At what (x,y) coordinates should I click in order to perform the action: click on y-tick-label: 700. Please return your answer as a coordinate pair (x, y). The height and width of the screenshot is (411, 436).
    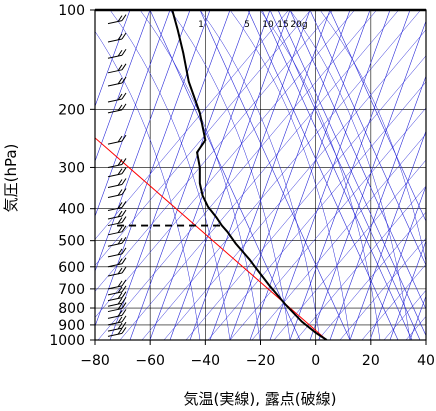
    Looking at the image, I should click on (71, 290).